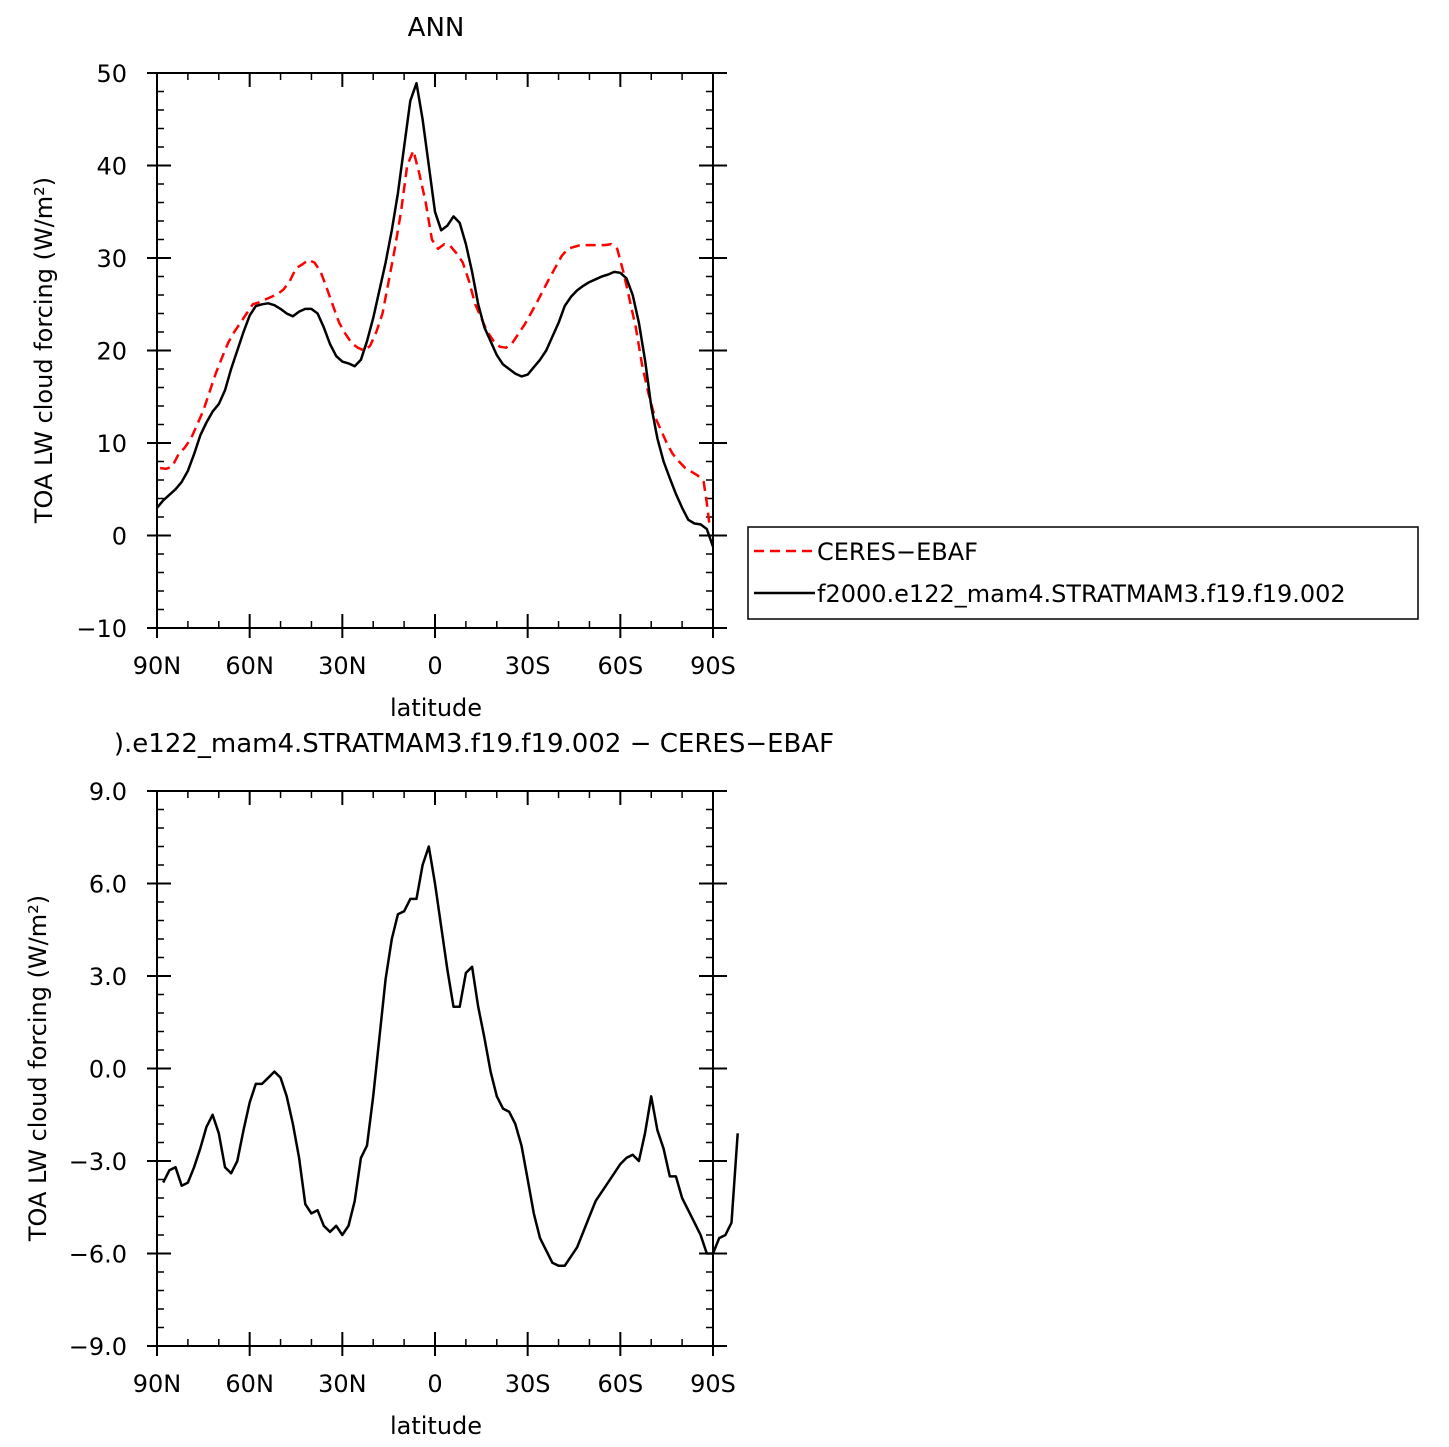 The height and width of the screenshot is (1447, 1449). I want to click on bottom-xlabel: latitude, so click(436, 1426).